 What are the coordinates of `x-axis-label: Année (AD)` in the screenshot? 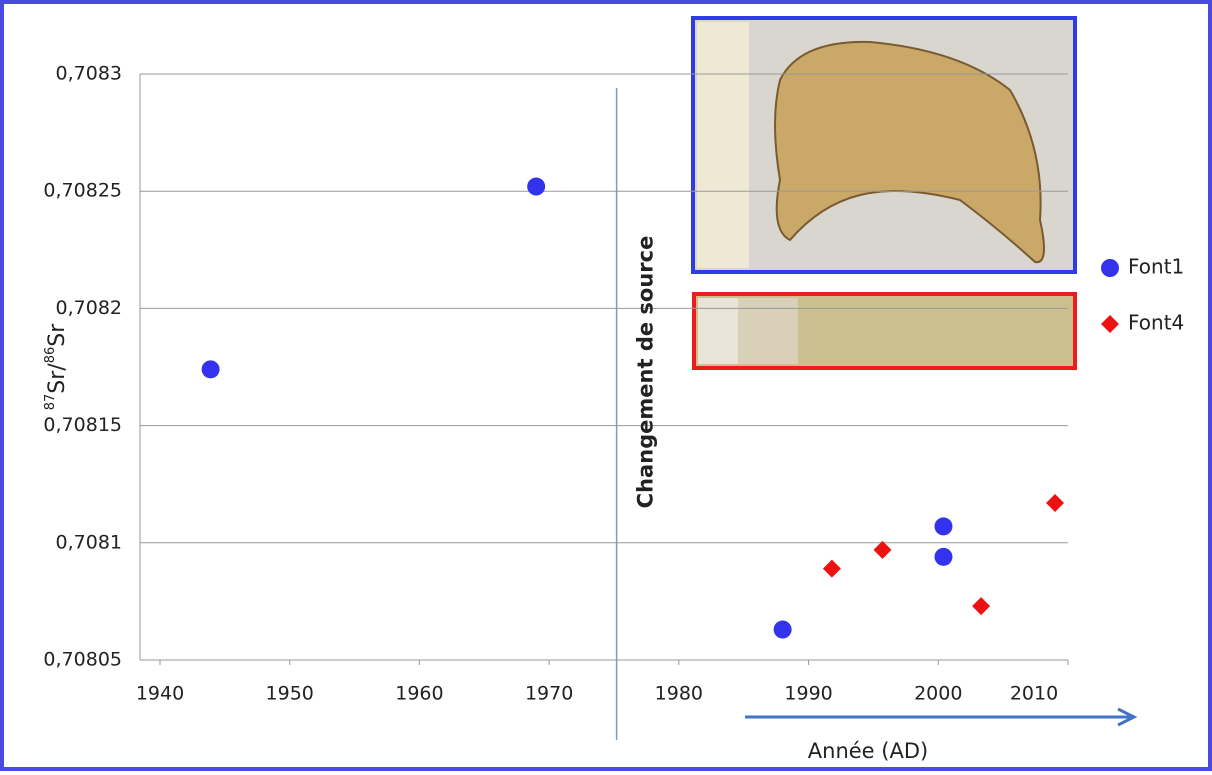 It's located at (868, 751).